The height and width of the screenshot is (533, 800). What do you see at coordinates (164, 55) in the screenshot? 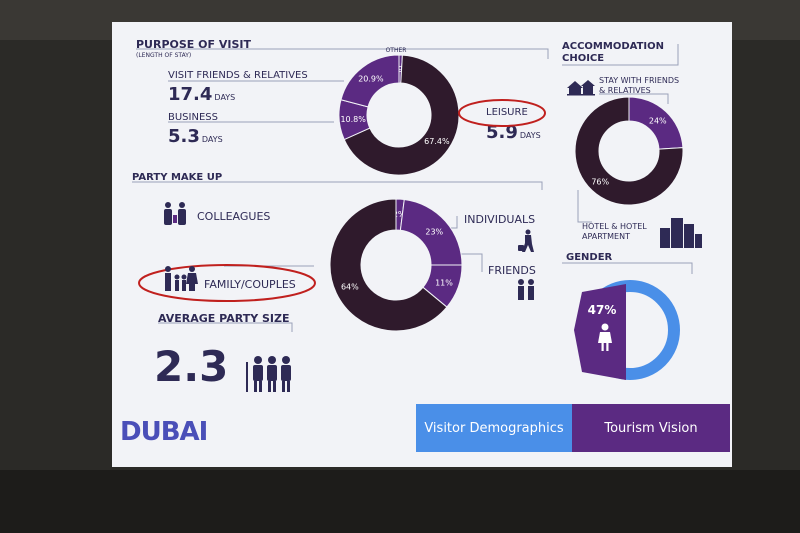
I see `purpose-subtitle: (LENGTH OF STAY)` at bounding box center [164, 55].